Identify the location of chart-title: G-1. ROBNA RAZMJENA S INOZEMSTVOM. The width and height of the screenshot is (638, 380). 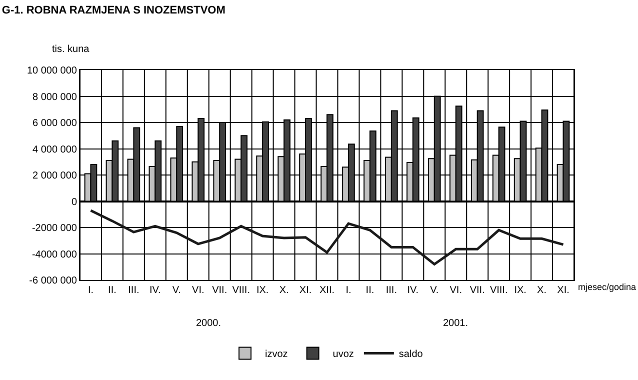
(114, 10).